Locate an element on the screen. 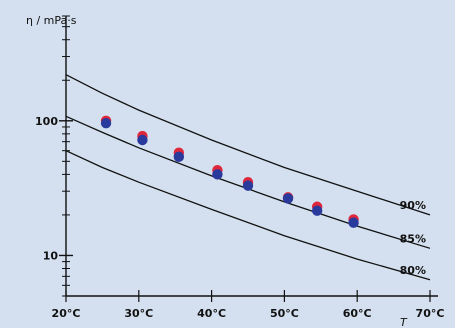 The width and height of the screenshot is (455, 328). curve-label-0: 90% is located at coordinates (413, 205).